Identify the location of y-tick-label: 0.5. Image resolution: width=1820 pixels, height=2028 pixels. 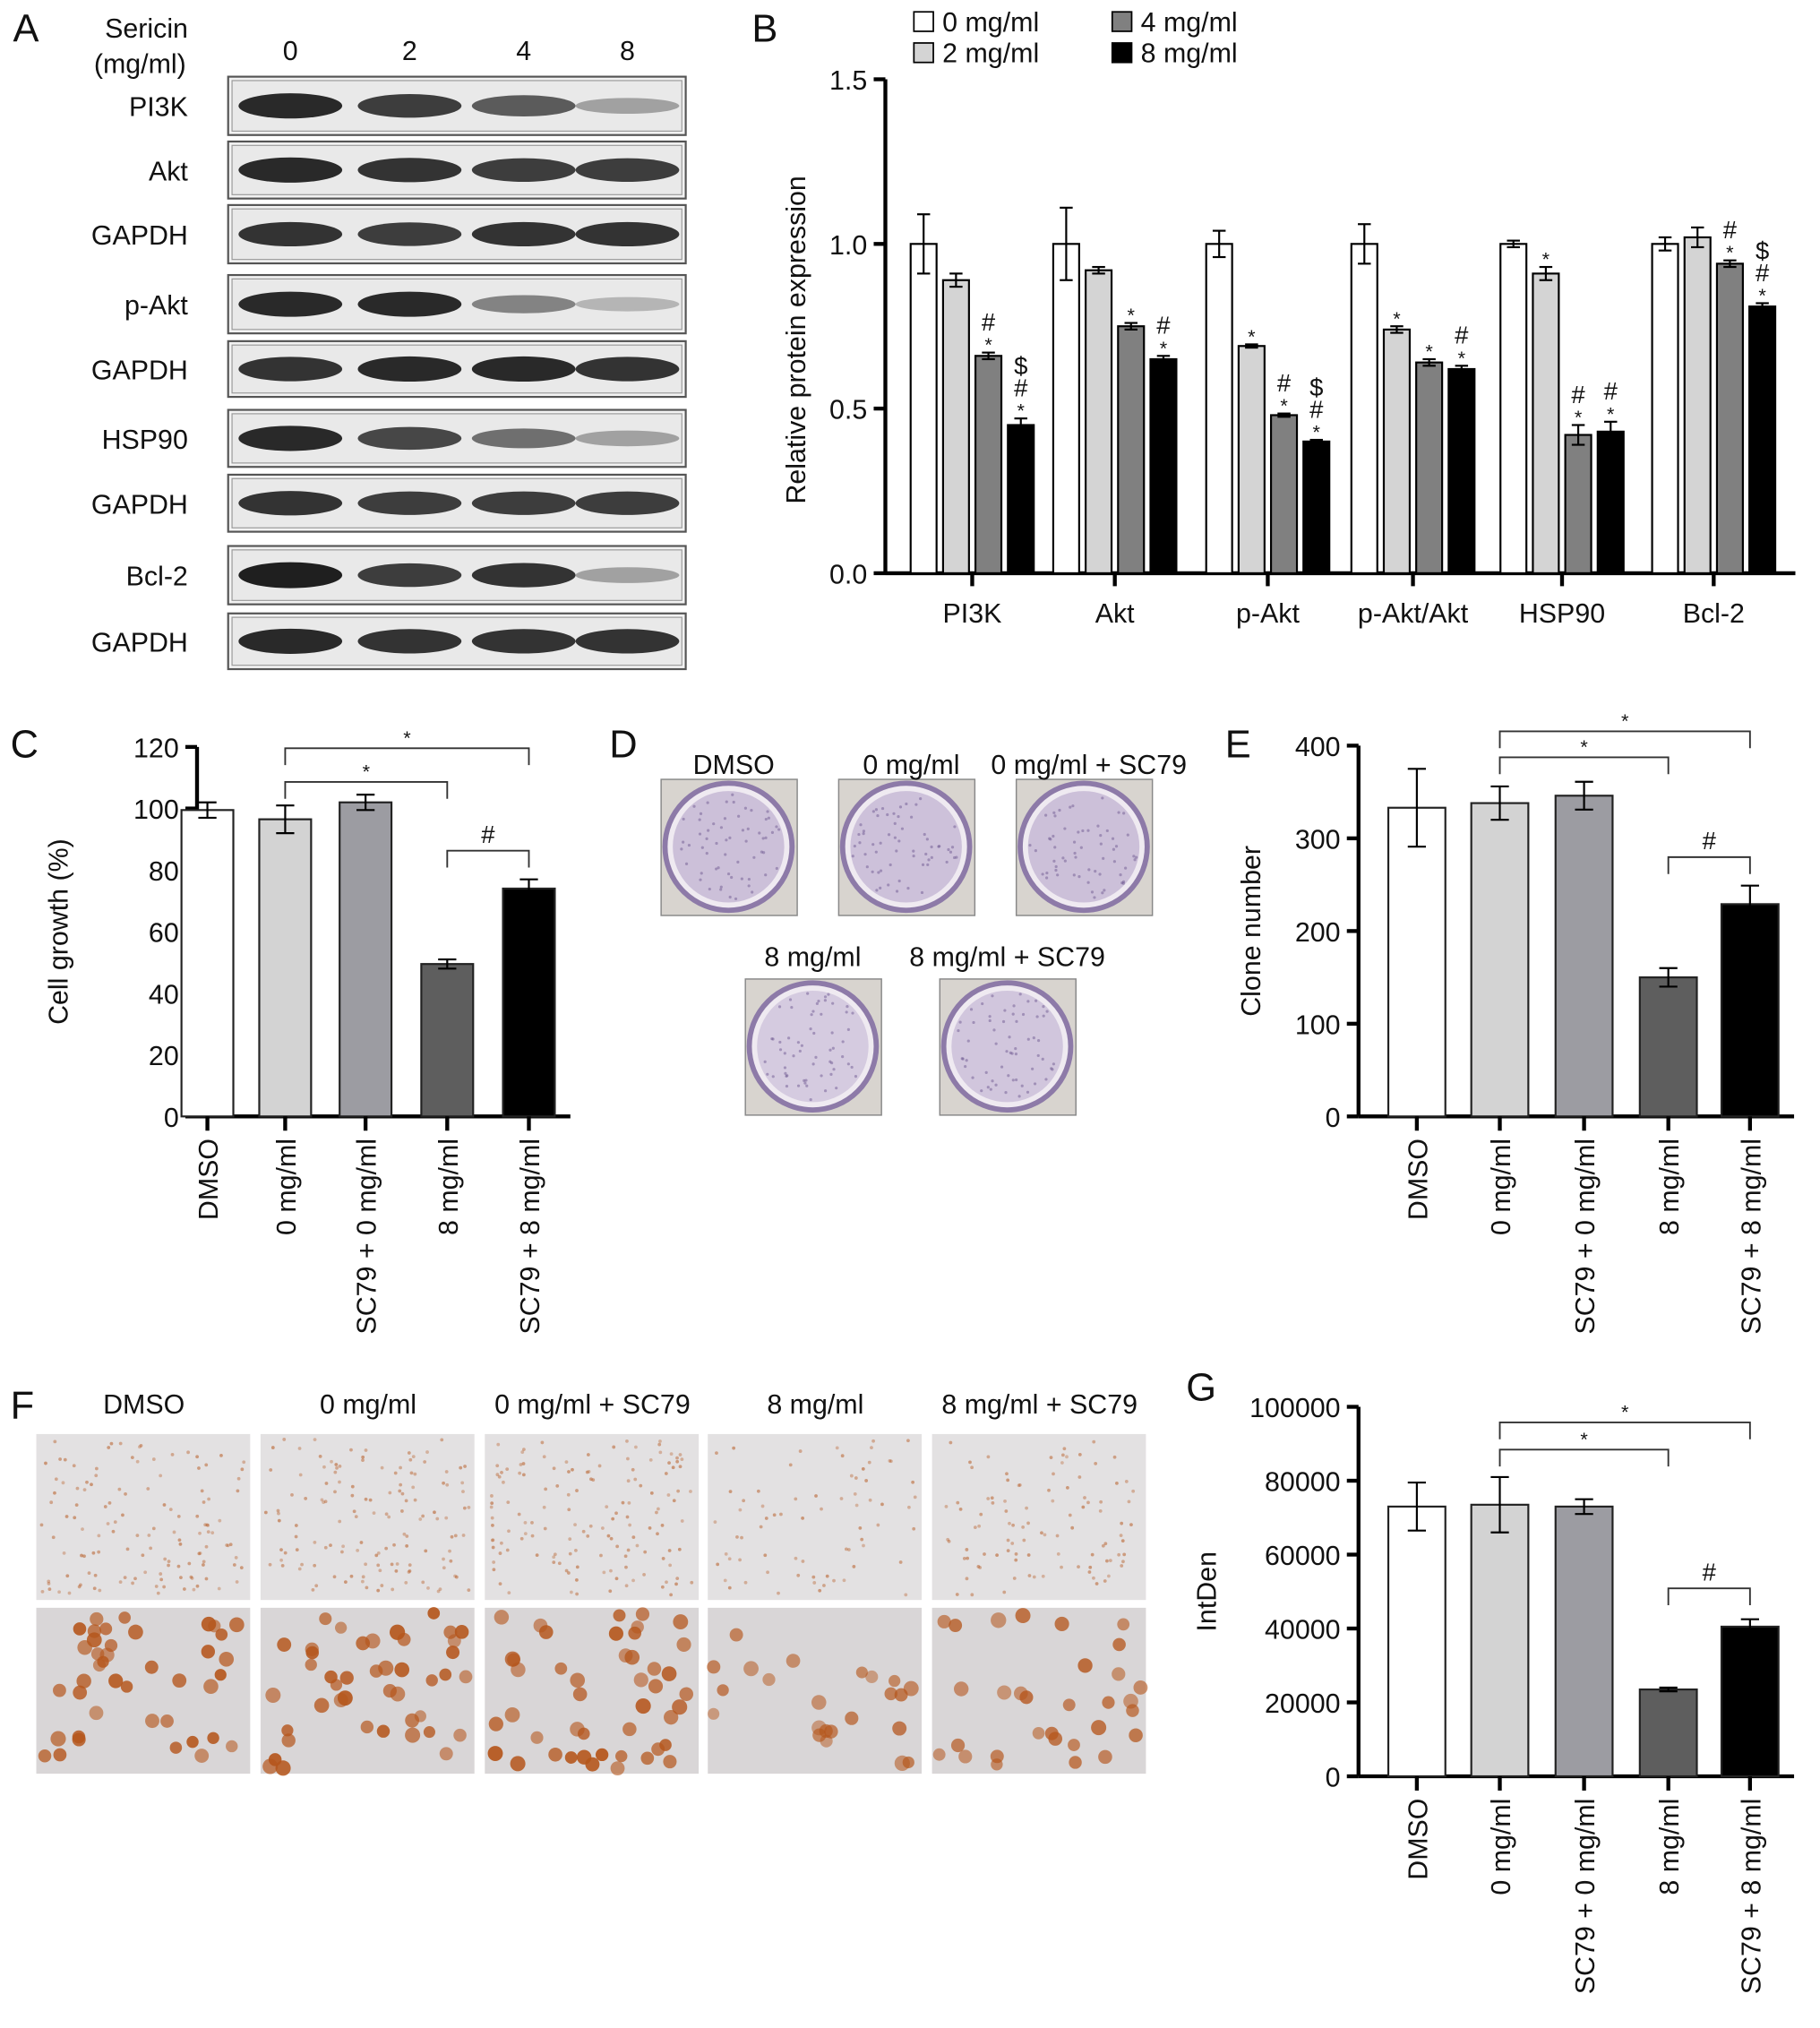
(848, 410).